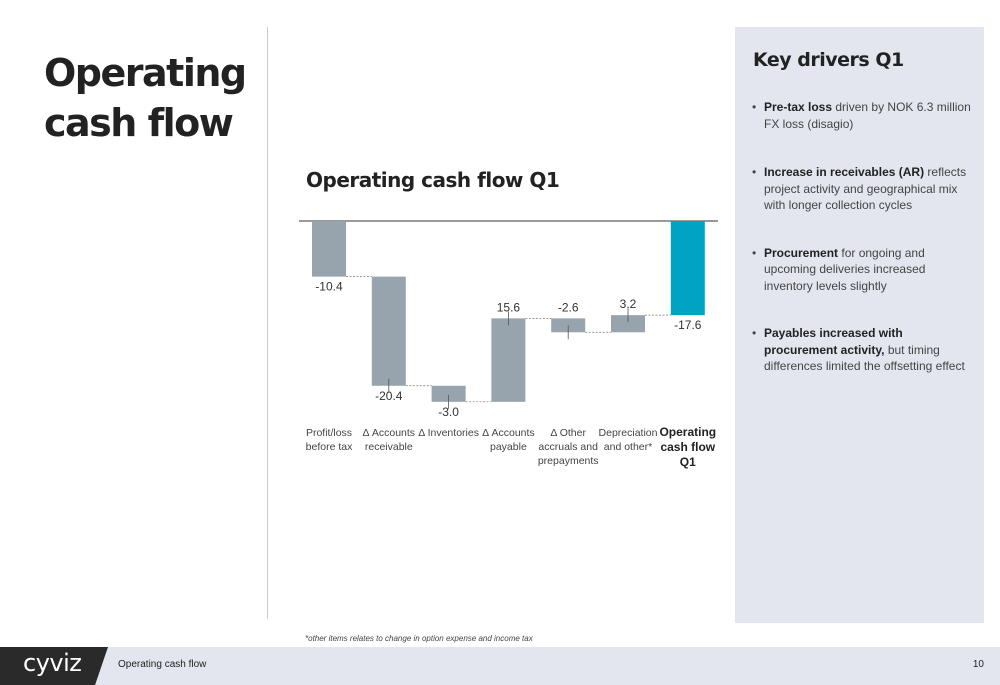 The width and height of the screenshot is (1000, 685). I want to click on category-label: accruals and, so click(568, 447).